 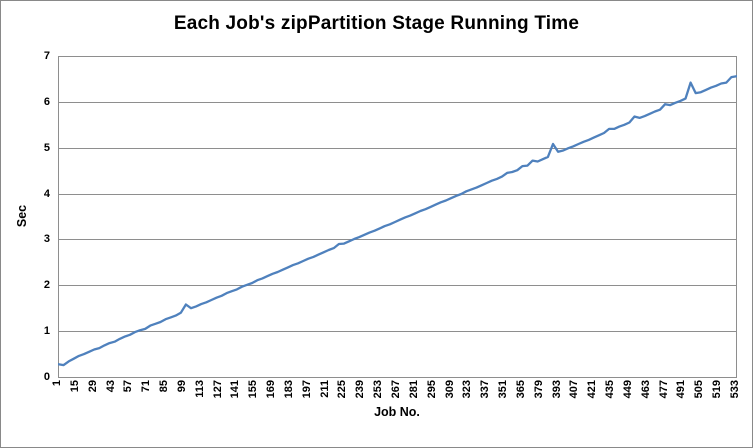 What do you see at coordinates (681, 389) in the screenshot?
I see `x-tick-label: 491` at bounding box center [681, 389].